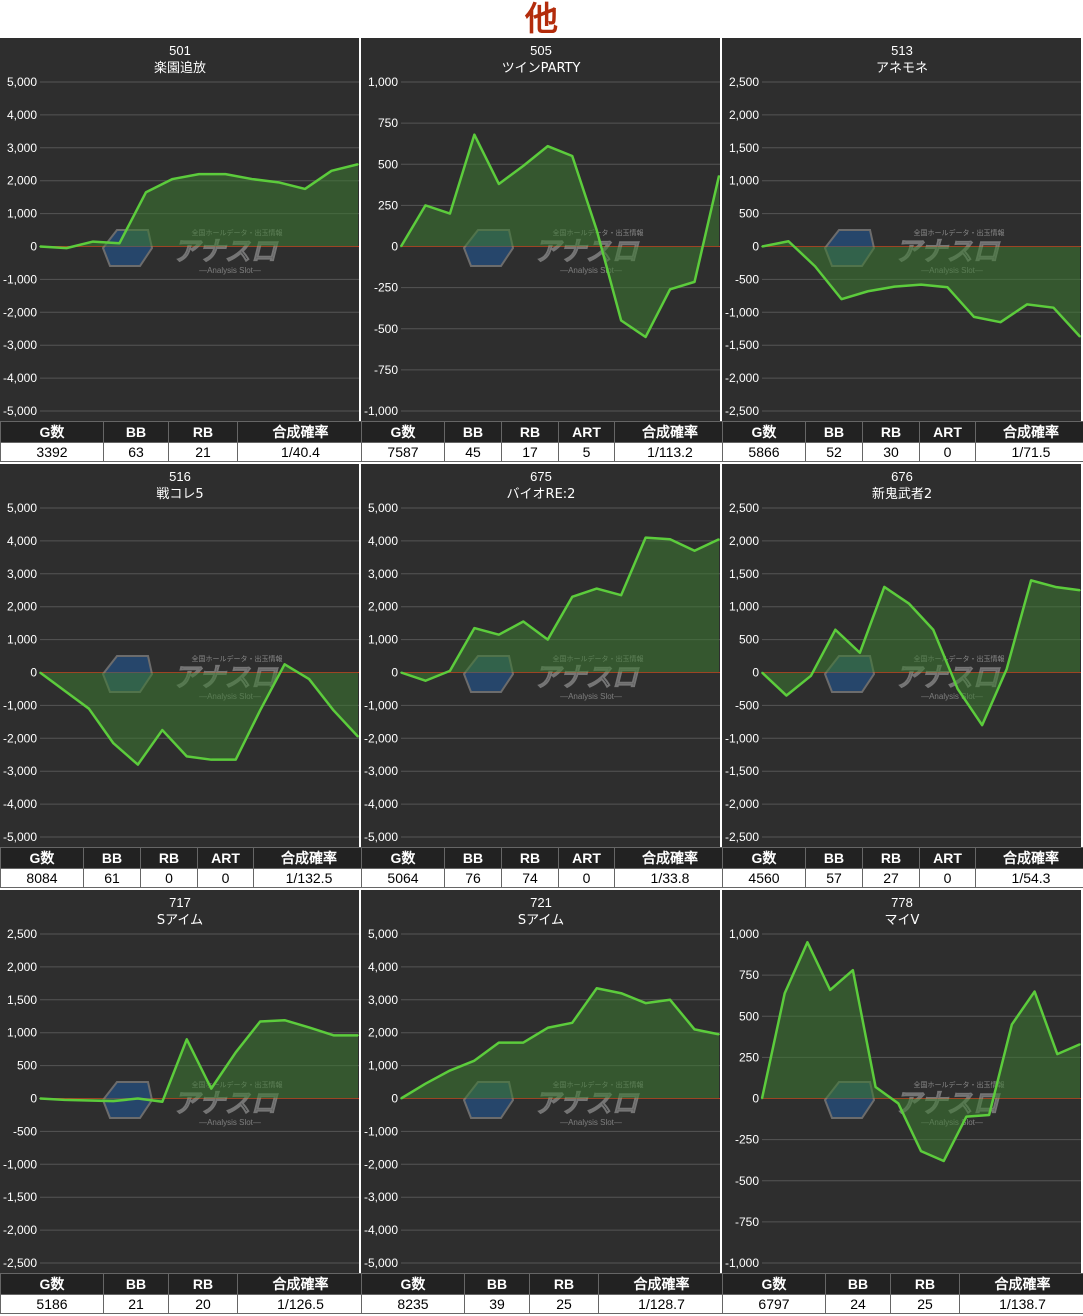  What do you see at coordinates (530, 452) in the screenshot?
I see `stats-value-cell: 17` at bounding box center [530, 452].